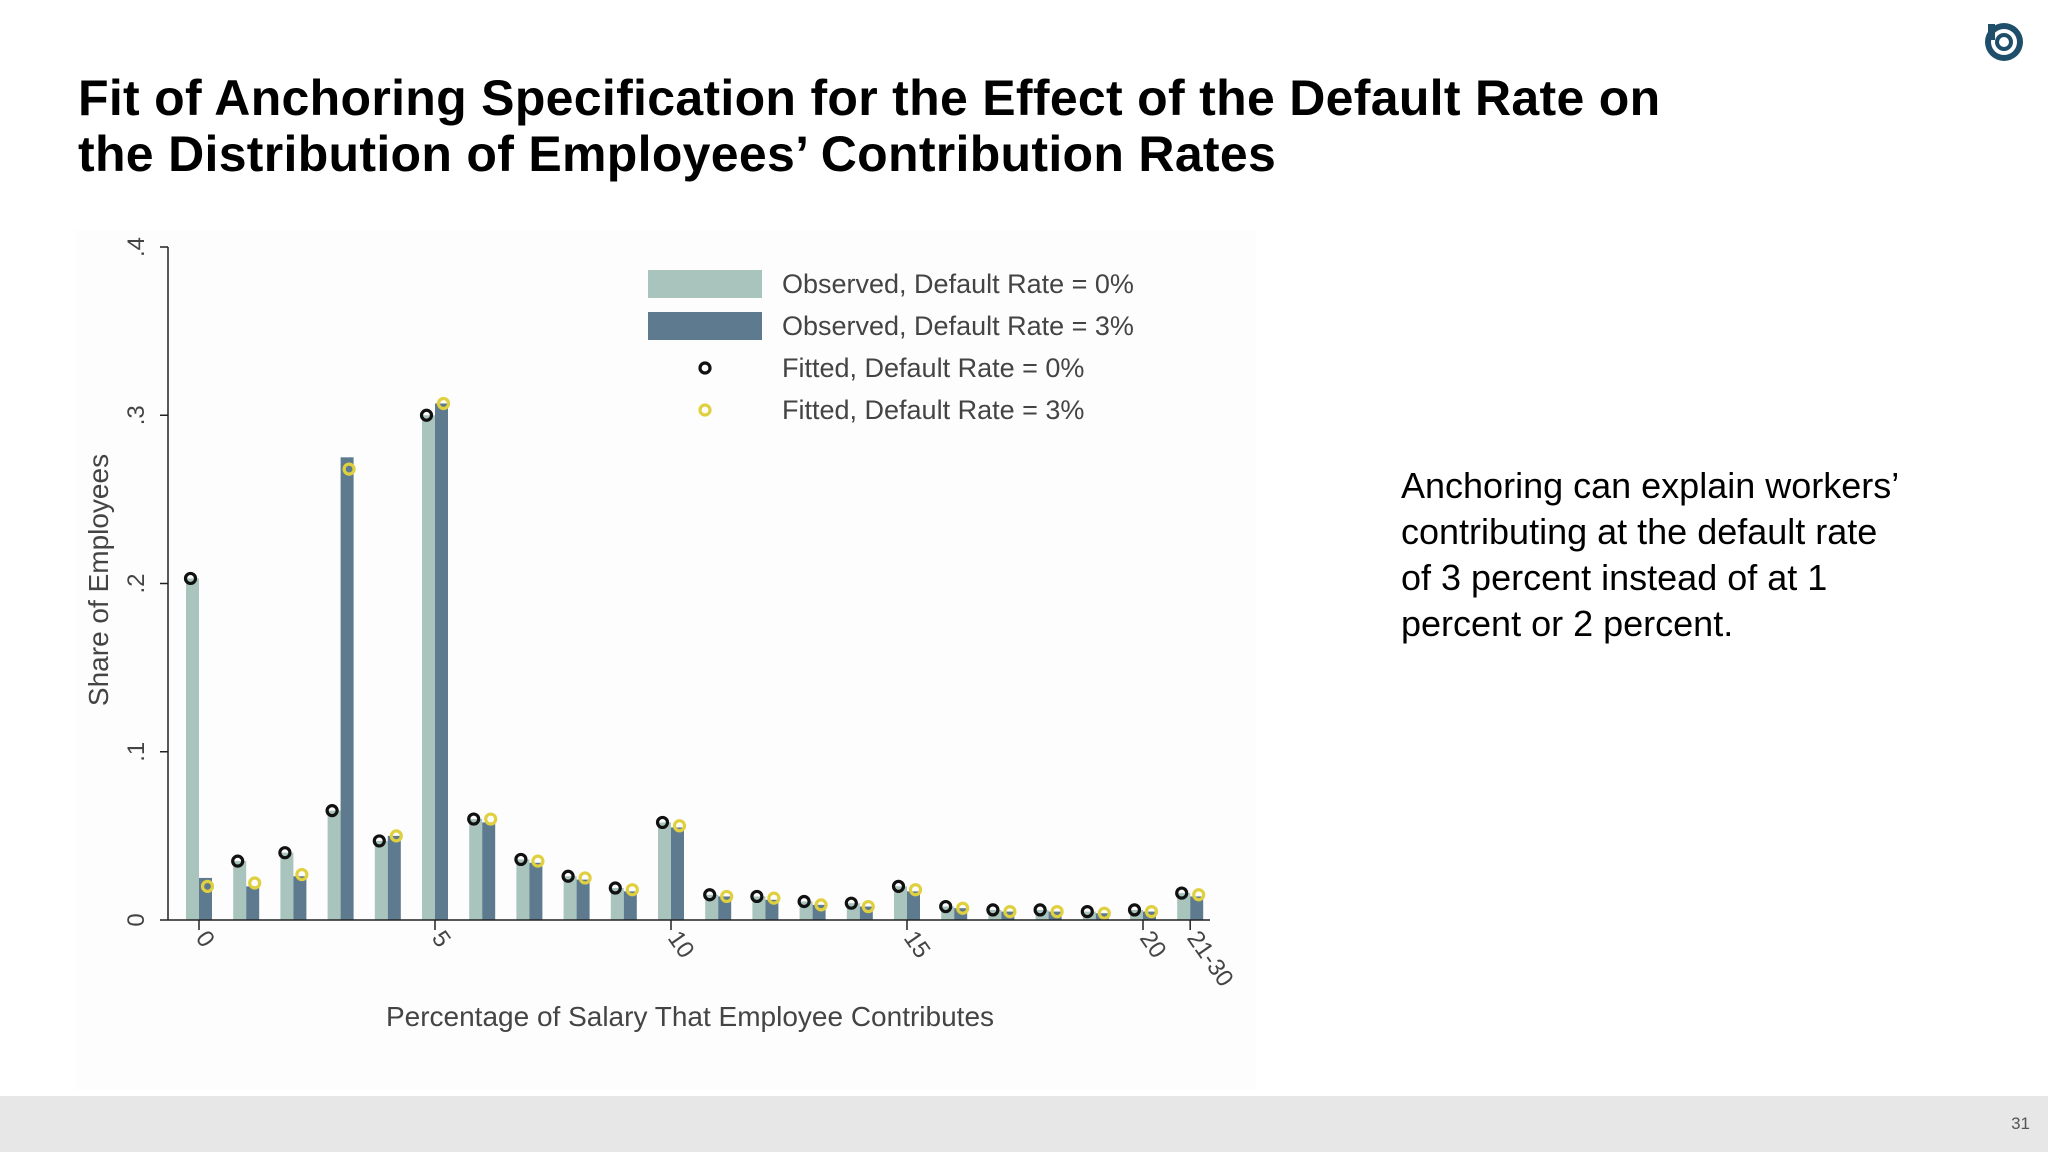  Describe the element at coordinates (136, 415) in the screenshot. I see `y-tick-label: .3` at that location.